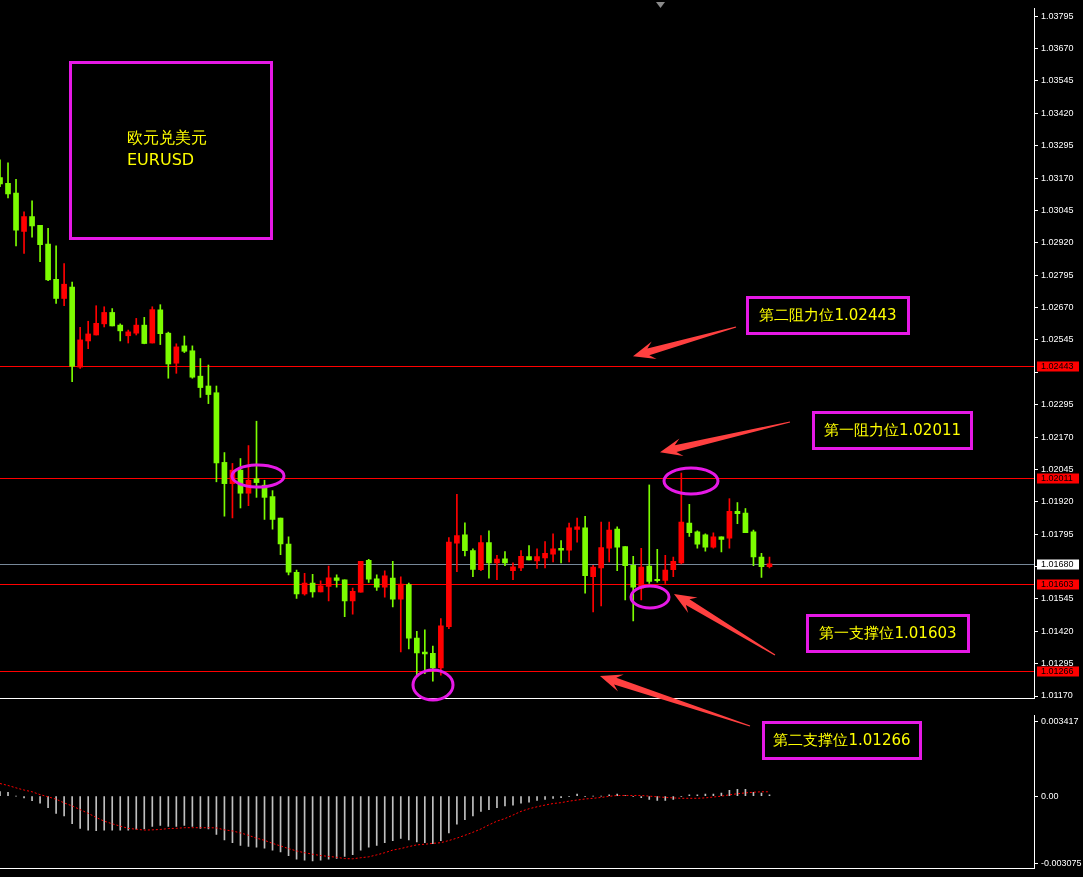 The height and width of the screenshot is (877, 1083). Describe the element at coordinates (1057, 145) in the screenshot. I see `y-tick-label: 1.03295` at that location.